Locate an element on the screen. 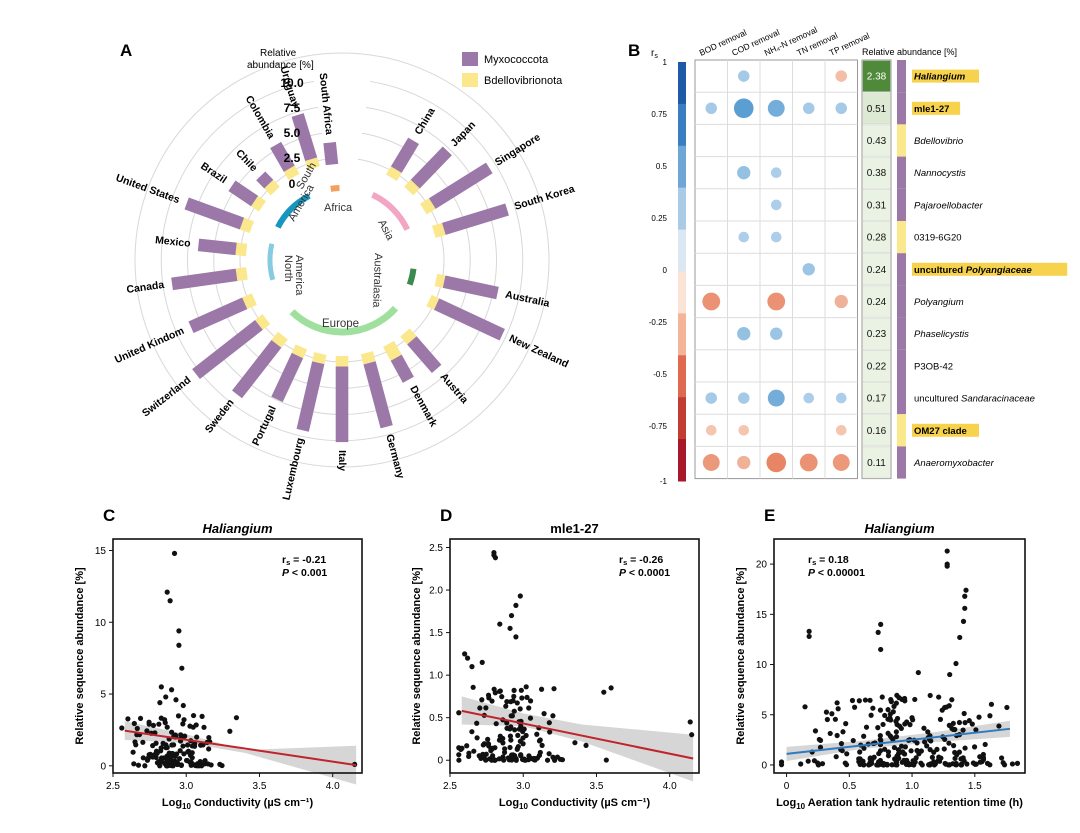  bar-bdello-austria is located at coordinates (408, 336).